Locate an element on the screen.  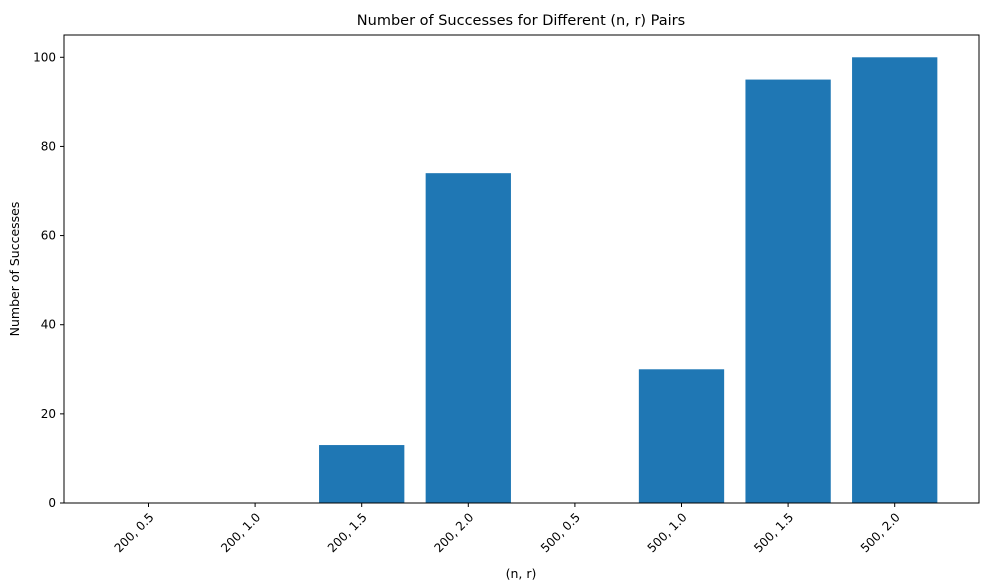
x-tick-label-5: 500, 1.0 is located at coordinates (667, 532).